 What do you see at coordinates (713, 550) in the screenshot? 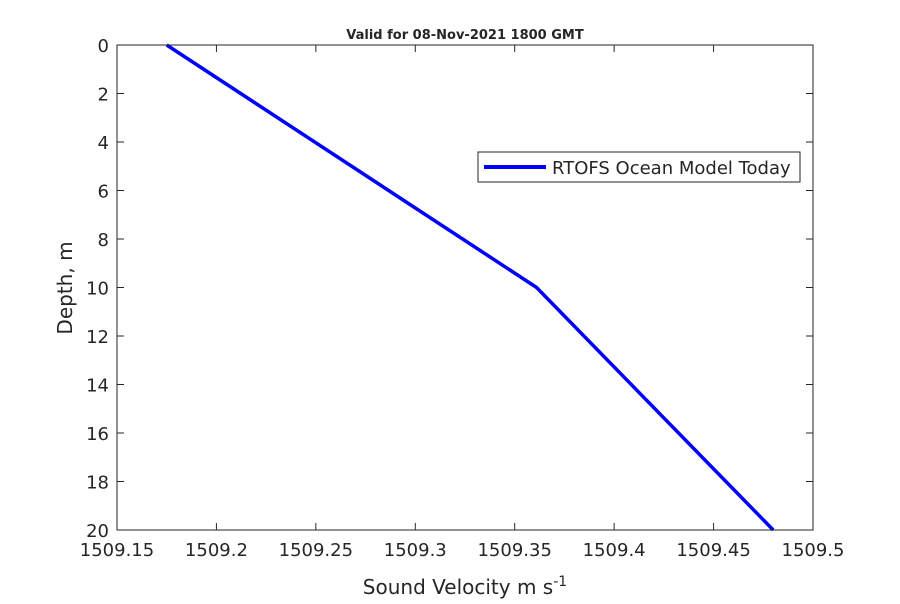
I see `x-tick-label: 1509.45` at bounding box center [713, 550].